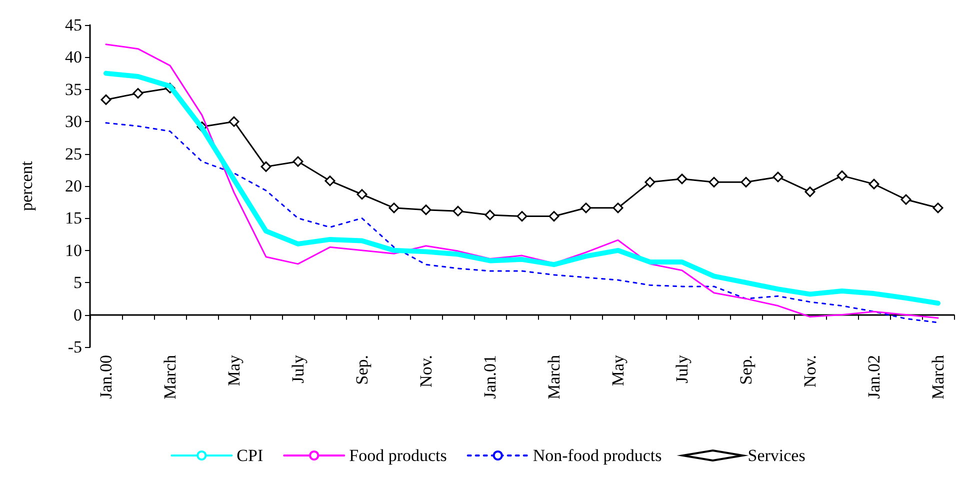 The width and height of the screenshot is (976, 485). What do you see at coordinates (106, 377) in the screenshot?
I see `x-tick-label: Jan.00` at bounding box center [106, 377].